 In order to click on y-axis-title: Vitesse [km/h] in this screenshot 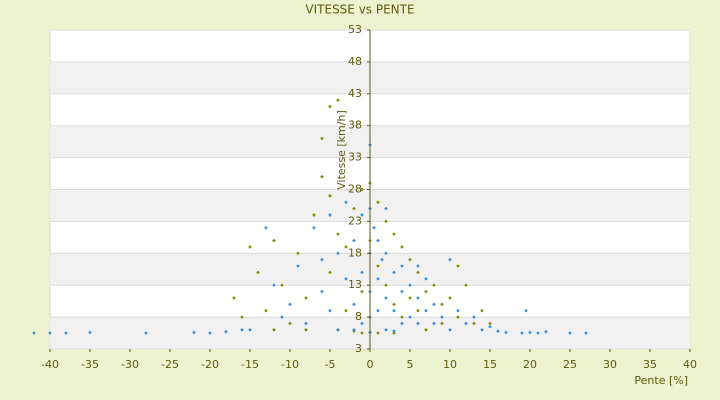, I will do `click(341, 150)`.